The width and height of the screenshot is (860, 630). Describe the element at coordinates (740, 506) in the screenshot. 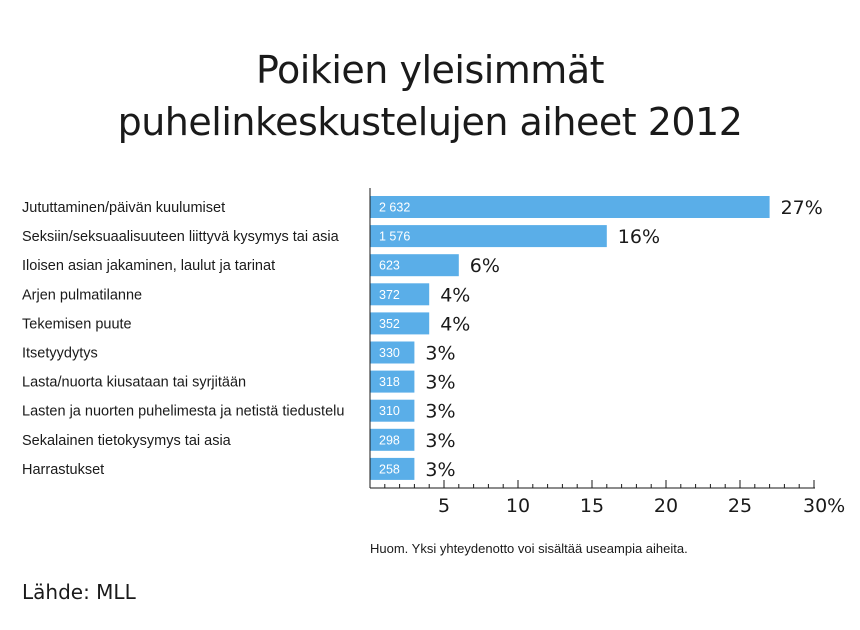

I see `x-tick-label: 25` at that location.